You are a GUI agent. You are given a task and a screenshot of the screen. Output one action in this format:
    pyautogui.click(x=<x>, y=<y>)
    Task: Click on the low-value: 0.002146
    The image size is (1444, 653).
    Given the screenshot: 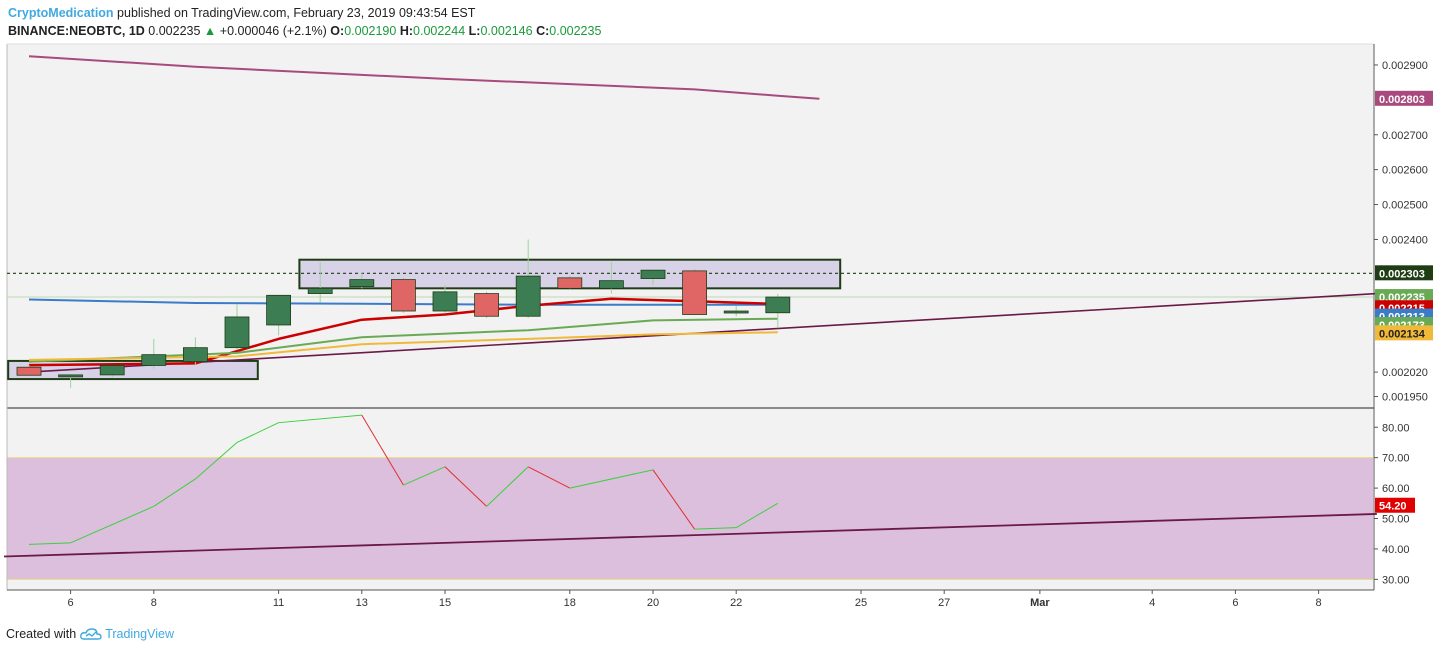 What is the action you would take?
    pyautogui.click(x=506, y=31)
    